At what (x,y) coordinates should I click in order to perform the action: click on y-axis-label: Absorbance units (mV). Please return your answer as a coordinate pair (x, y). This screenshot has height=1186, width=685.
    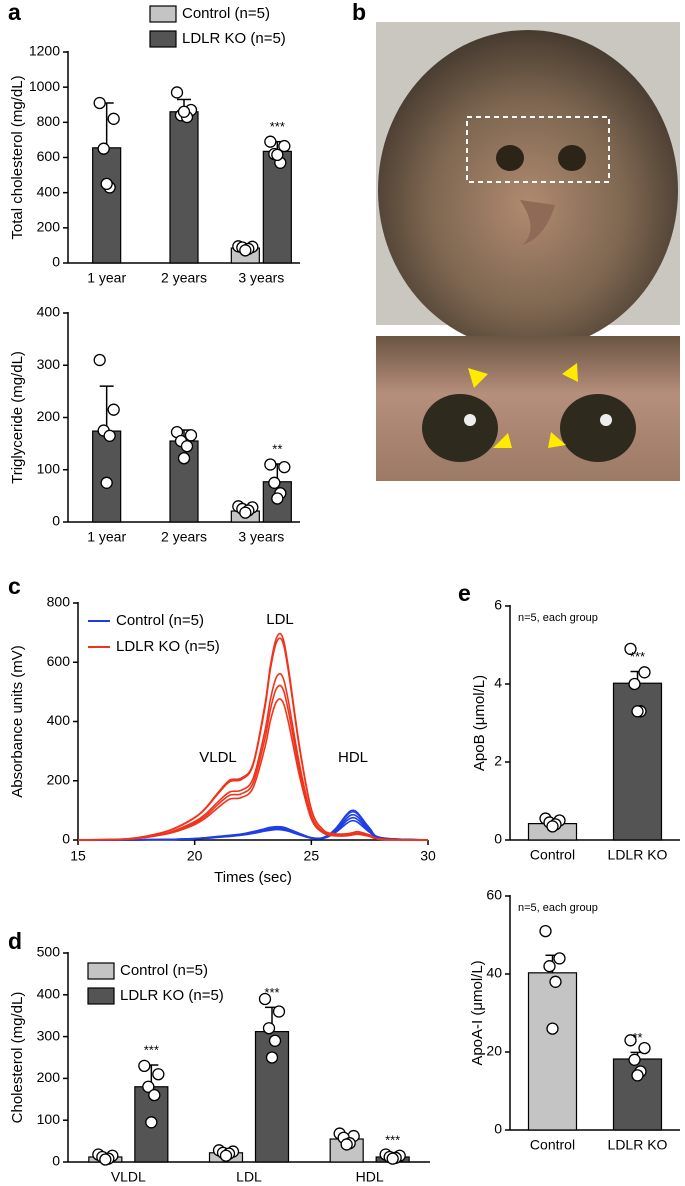
    Looking at the image, I should click on (17, 721).